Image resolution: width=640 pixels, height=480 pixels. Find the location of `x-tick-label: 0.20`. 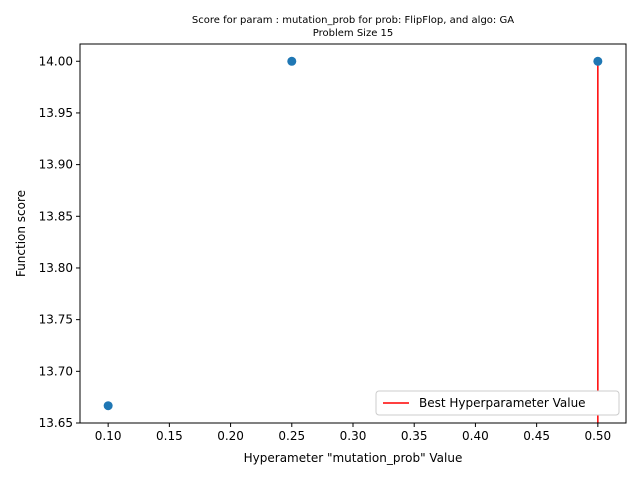

x-tick-label: 0.20 is located at coordinates (230, 436).